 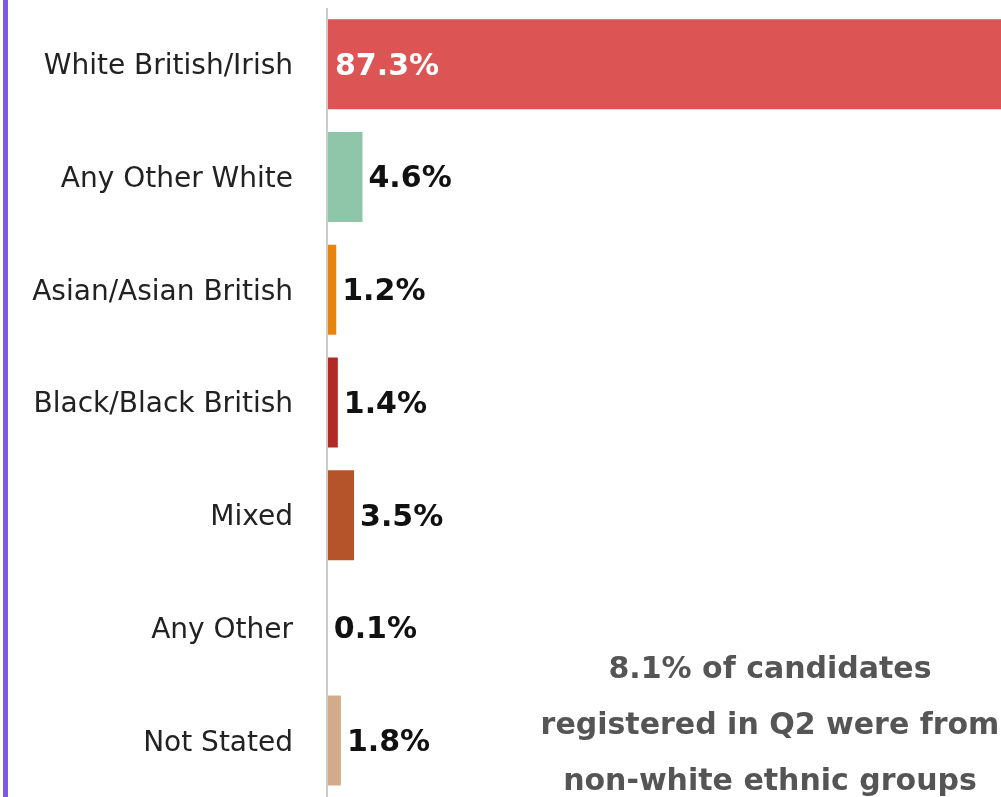 I want to click on data-label: 1.2%, so click(x=384, y=290).